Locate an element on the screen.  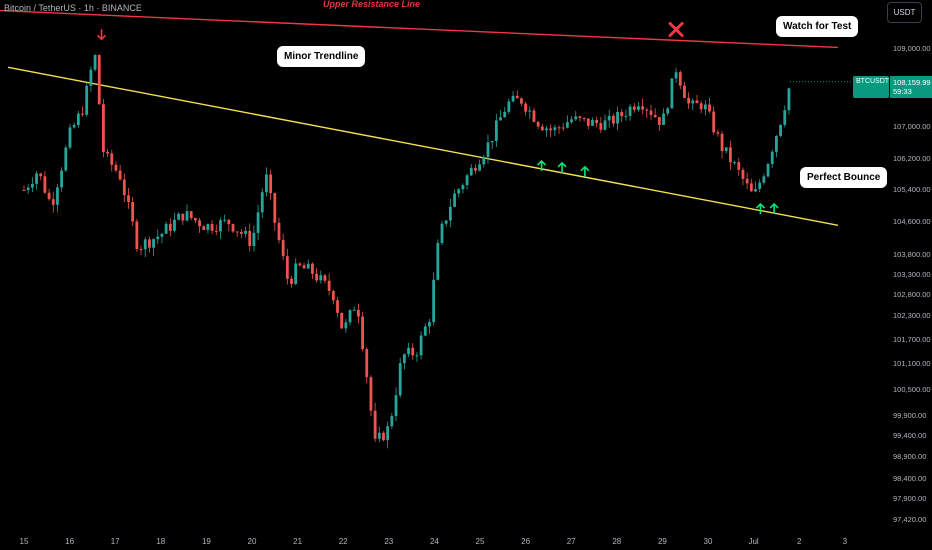
currency-button: USDT is located at coordinates (904, 12).